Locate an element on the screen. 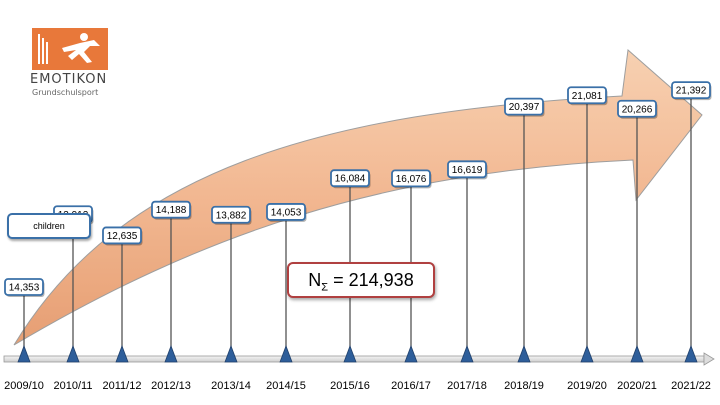  total-box: NΣ = 214,938 is located at coordinates (361, 280).